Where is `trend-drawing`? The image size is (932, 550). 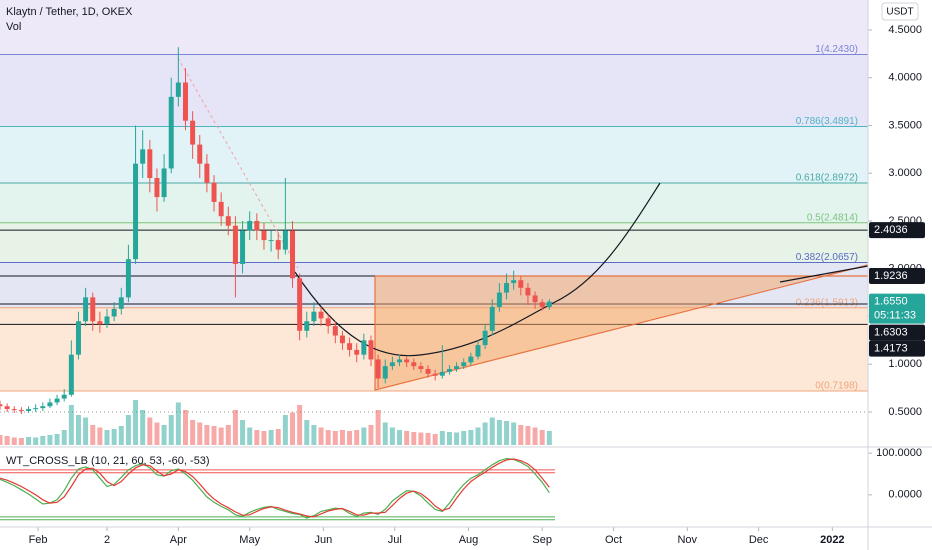
trend-drawing is located at coordinates (238, 163).